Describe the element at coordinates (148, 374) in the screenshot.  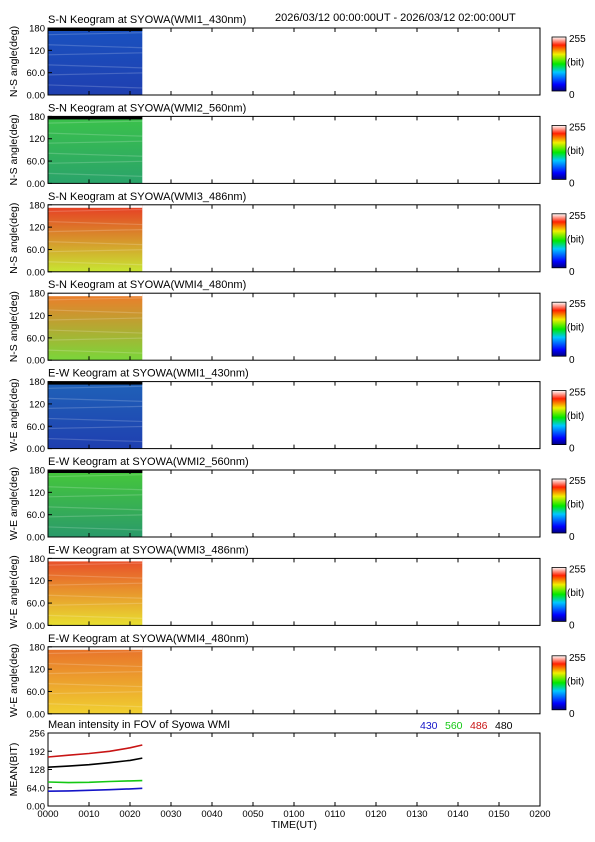
I see `panel-title: E-W Keogram at SYOWA(WMI1_430nm)` at that location.